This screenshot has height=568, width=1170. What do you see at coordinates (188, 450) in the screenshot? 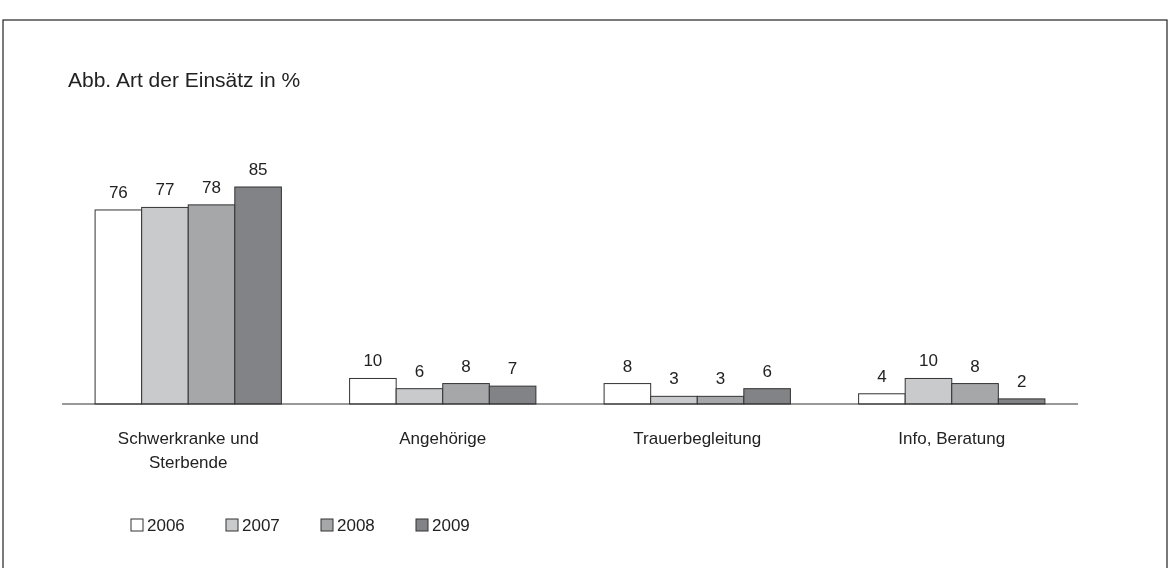
I see `x-tick-label: Schwerkranke und Sterbende` at bounding box center [188, 450].